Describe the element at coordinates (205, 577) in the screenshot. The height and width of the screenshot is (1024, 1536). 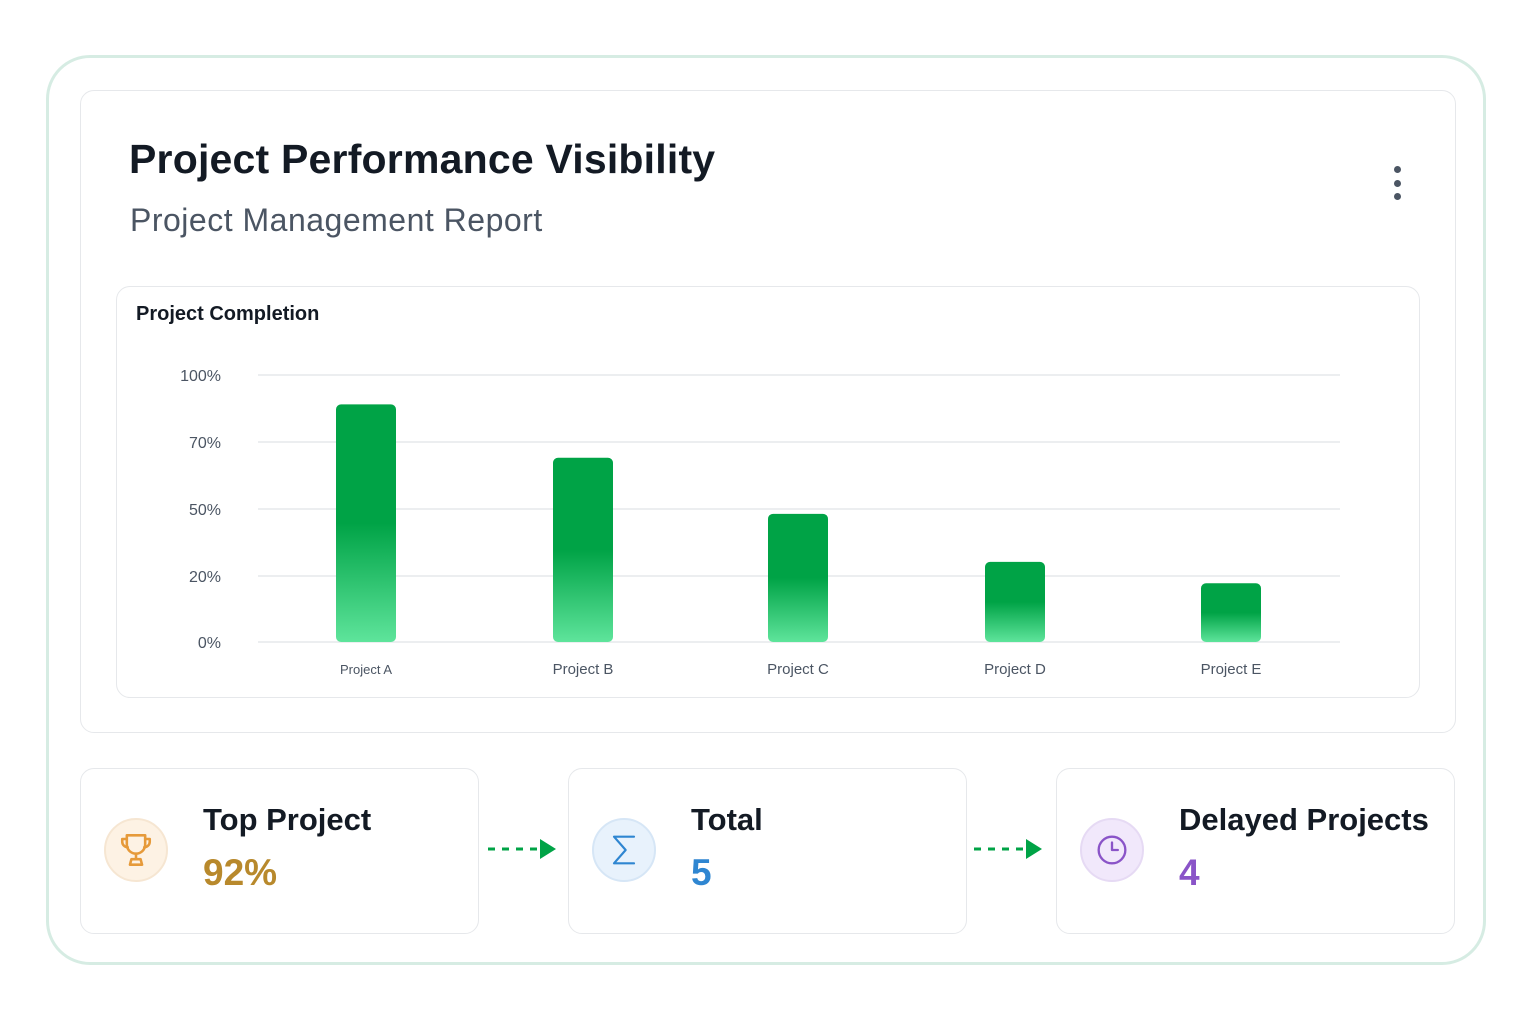
I see `y-tick-label: 20%` at that location.